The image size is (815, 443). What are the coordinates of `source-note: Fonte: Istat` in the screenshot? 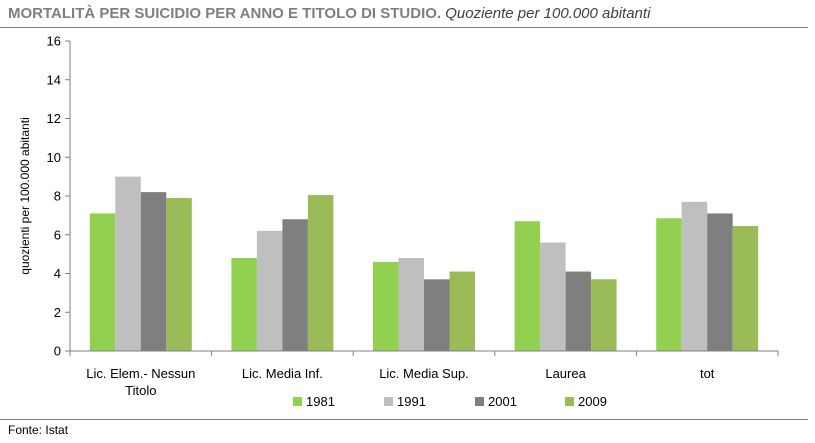 It's located at (38, 430).